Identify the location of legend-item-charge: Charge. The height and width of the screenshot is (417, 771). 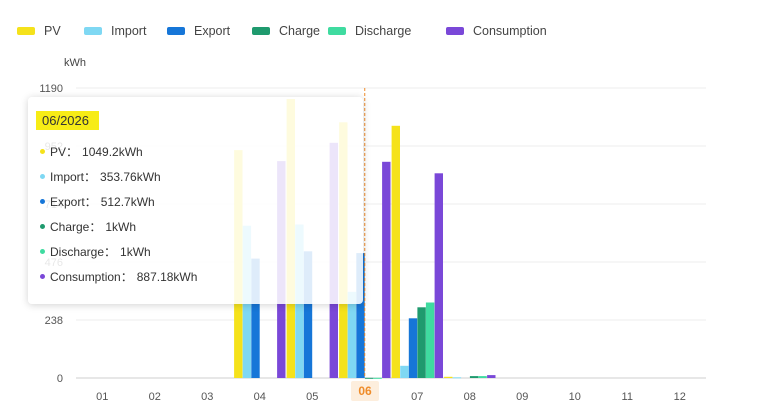
(286, 31).